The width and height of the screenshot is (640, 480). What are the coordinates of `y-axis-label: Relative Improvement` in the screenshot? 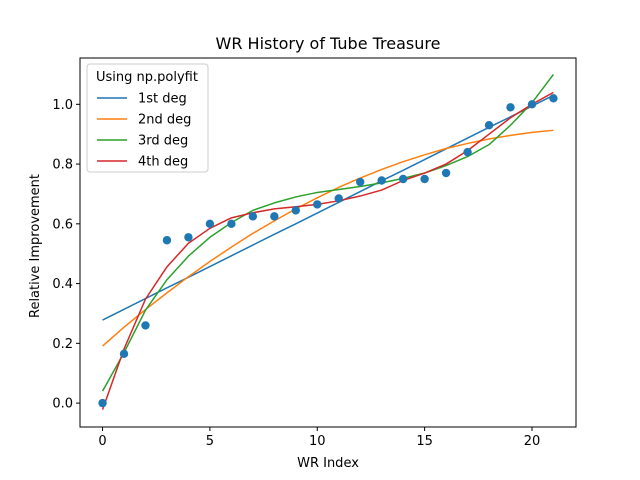 It's located at (35, 246).